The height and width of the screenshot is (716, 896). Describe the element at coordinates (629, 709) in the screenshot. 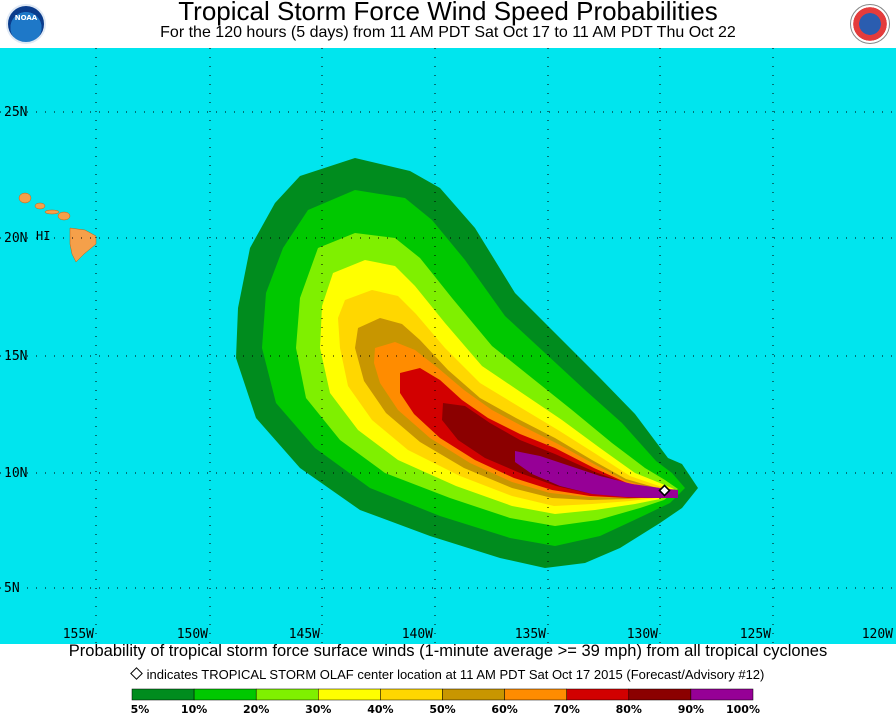

I see `legend-label: 80%` at that location.